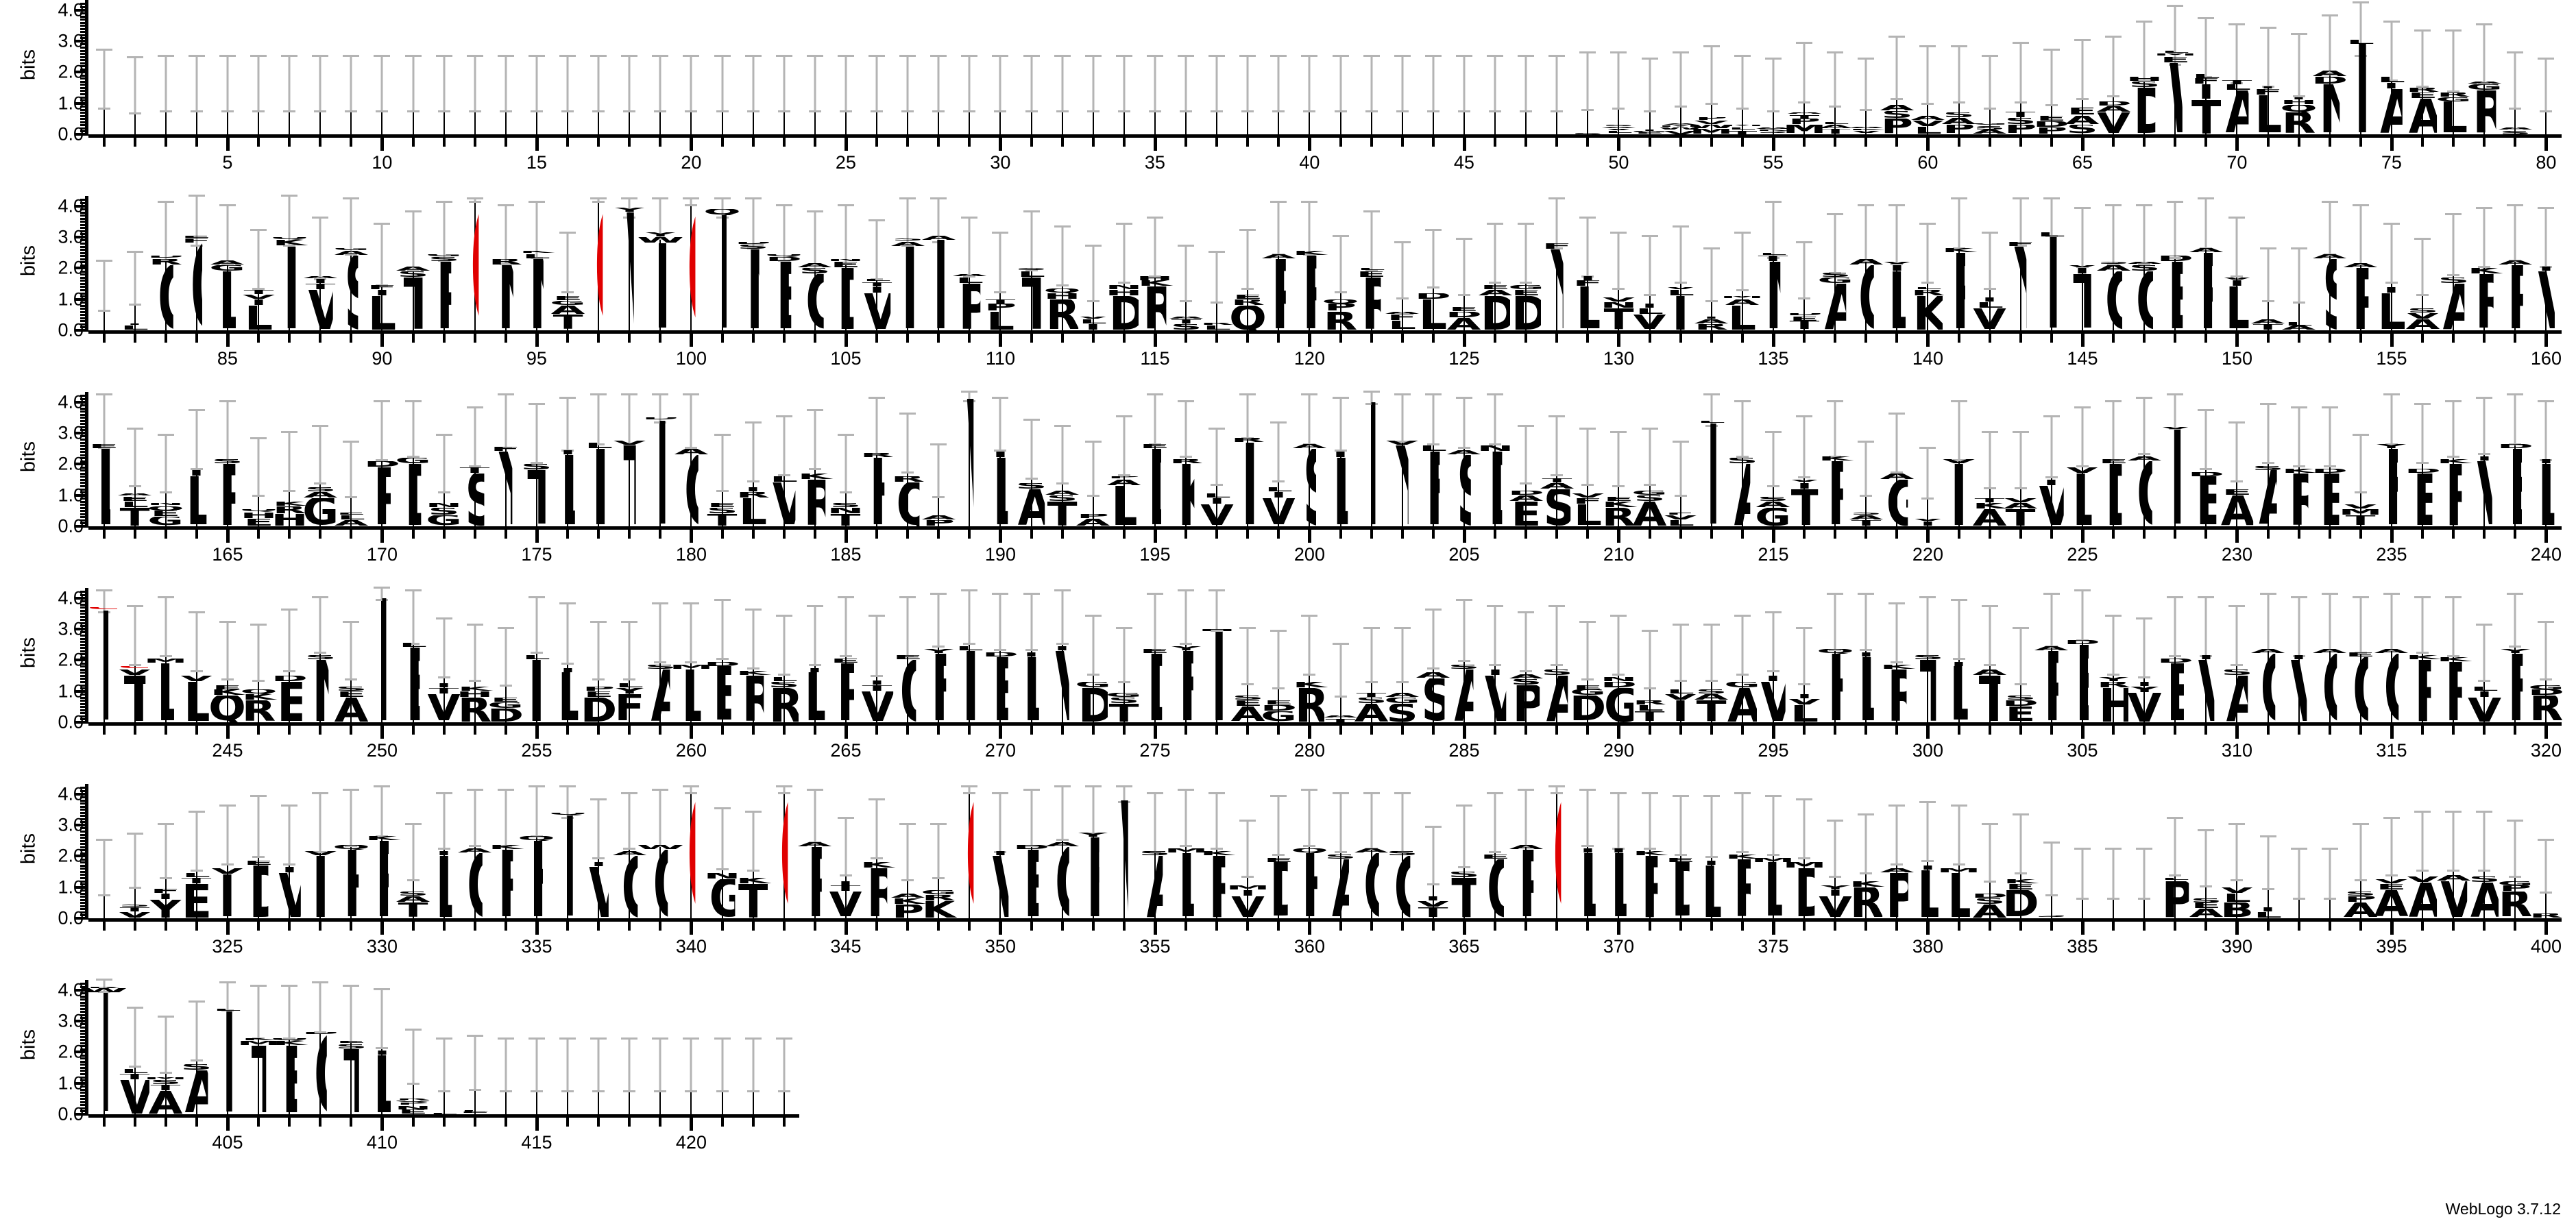  I want to click on logo-stack: FY, so click(505, 459).